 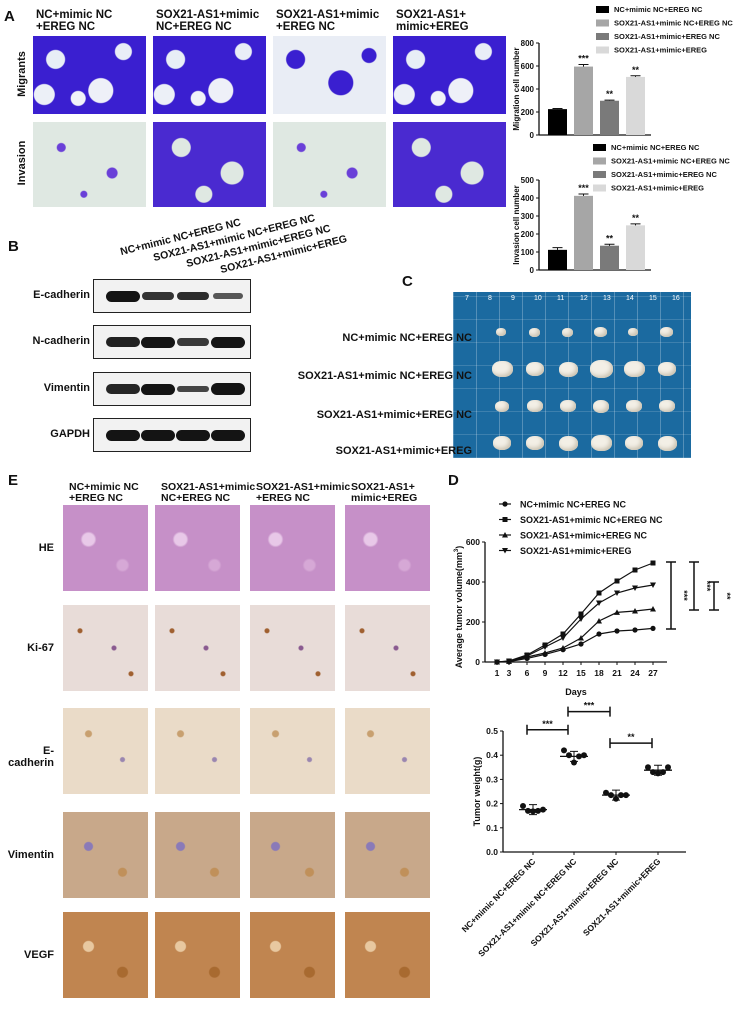 I want to click on x-tick-label-3: SOX21-AS1+mimic+EREG NC, so click(x=574, y=902).